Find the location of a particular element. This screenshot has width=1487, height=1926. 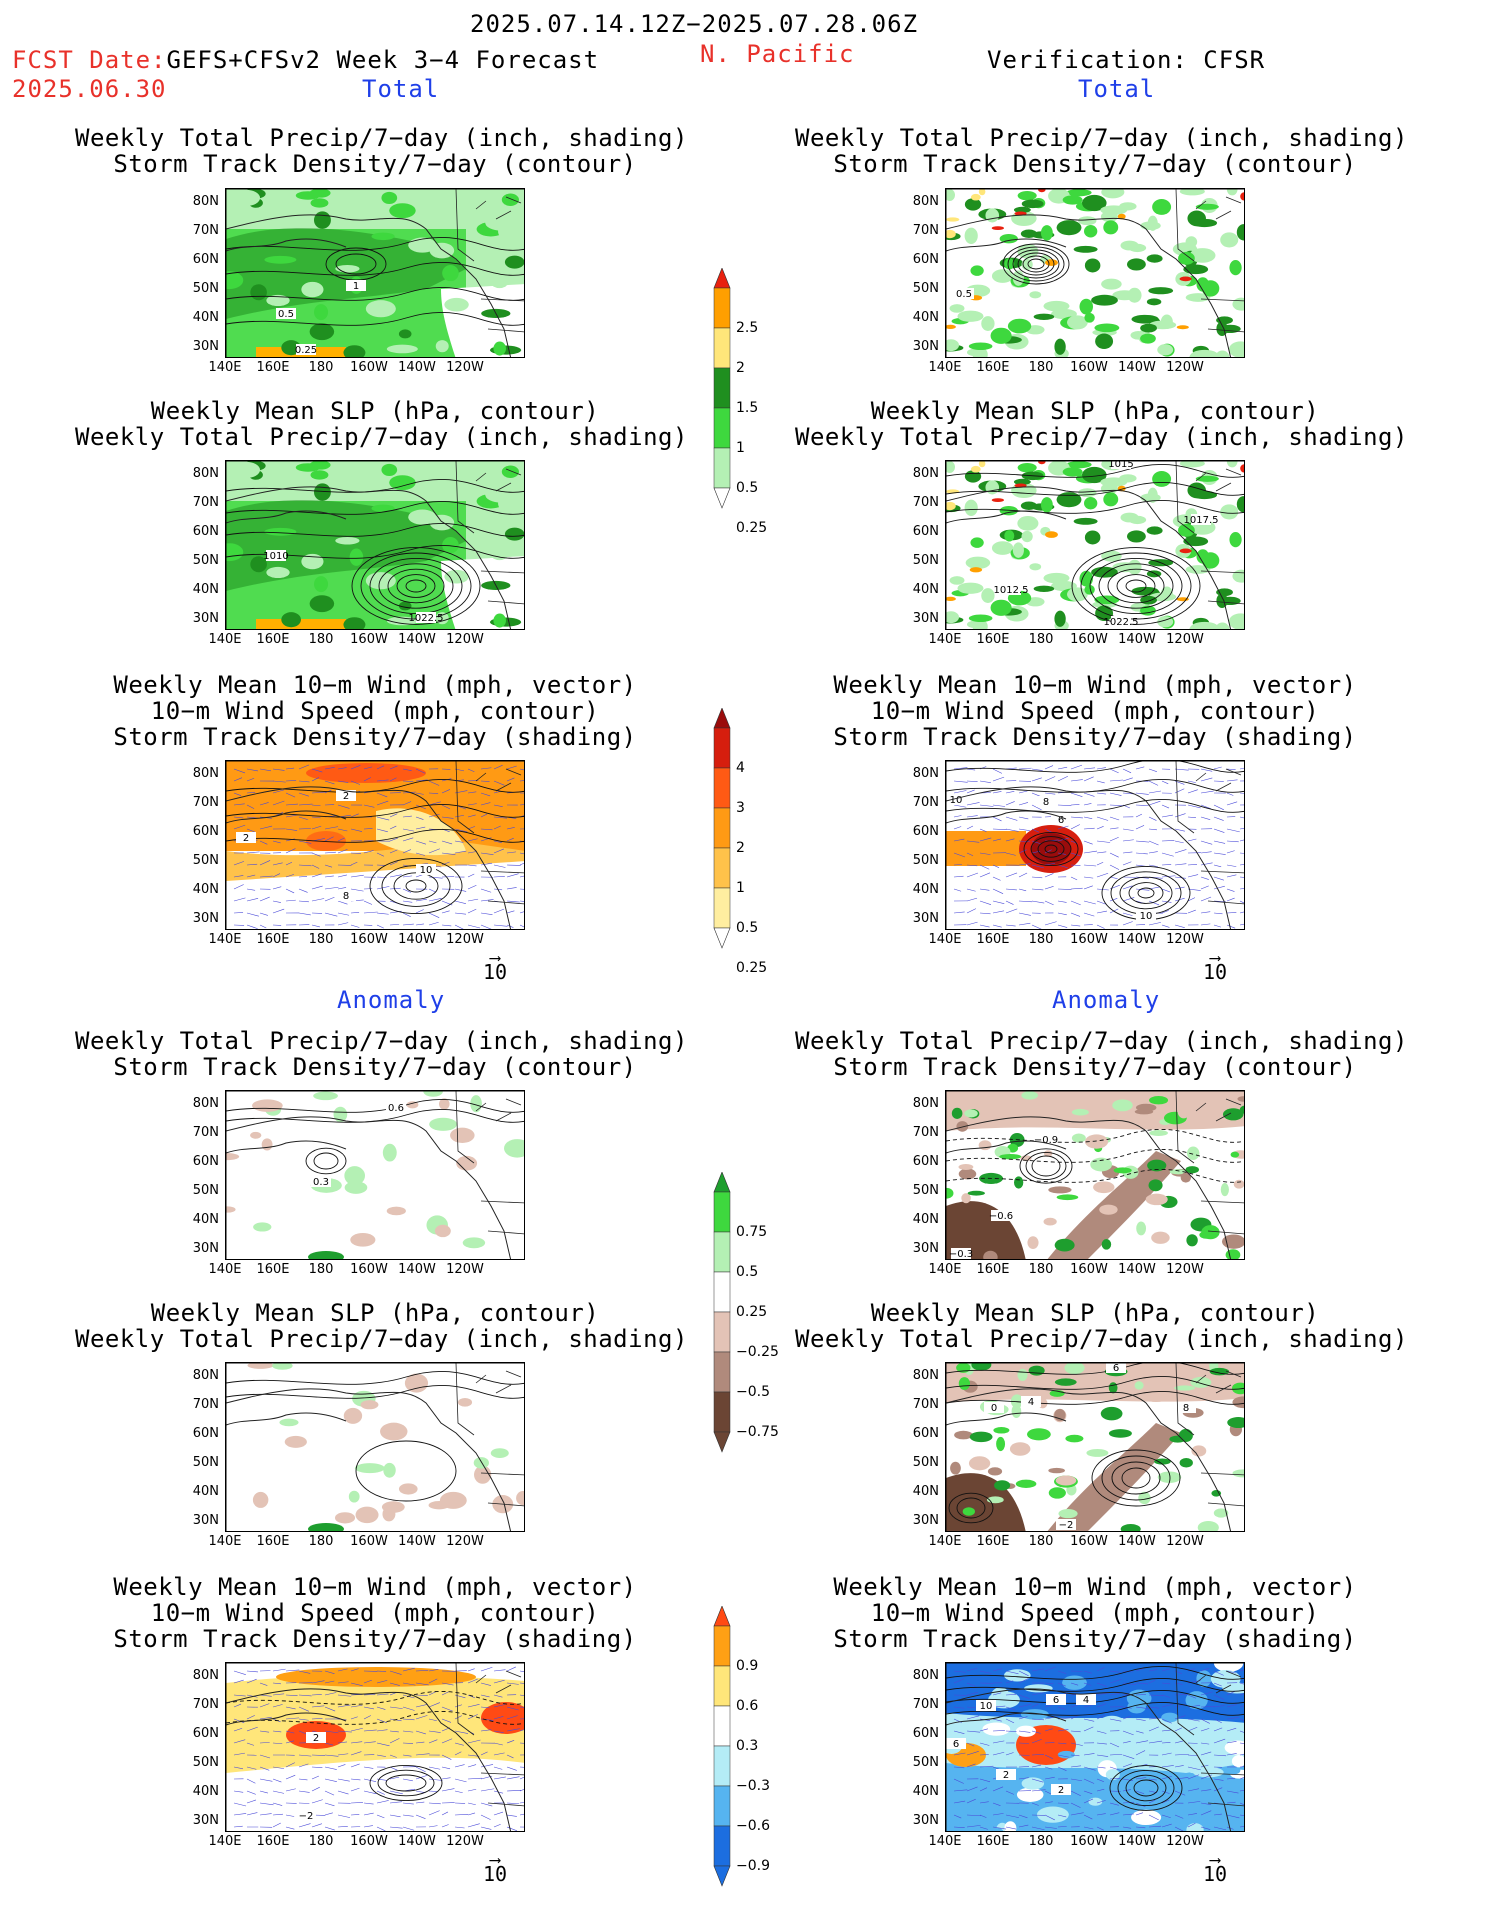

colorbar-label: 0.5 is located at coordinates (747, 928).